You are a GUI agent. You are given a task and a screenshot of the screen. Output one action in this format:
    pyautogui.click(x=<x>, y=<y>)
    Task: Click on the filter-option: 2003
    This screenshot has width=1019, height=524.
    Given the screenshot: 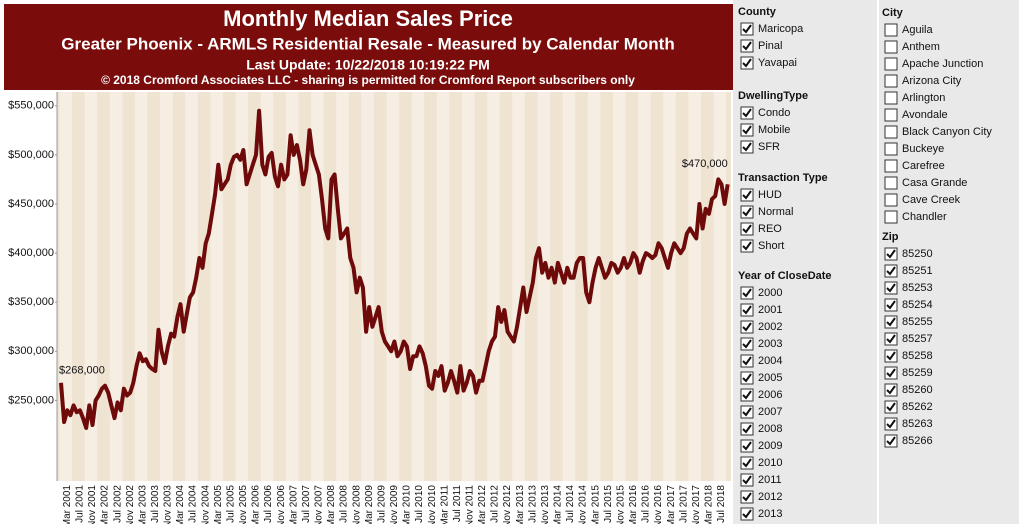 What is the action you would take?
    pyautogui.click(x=770, y=344)
    